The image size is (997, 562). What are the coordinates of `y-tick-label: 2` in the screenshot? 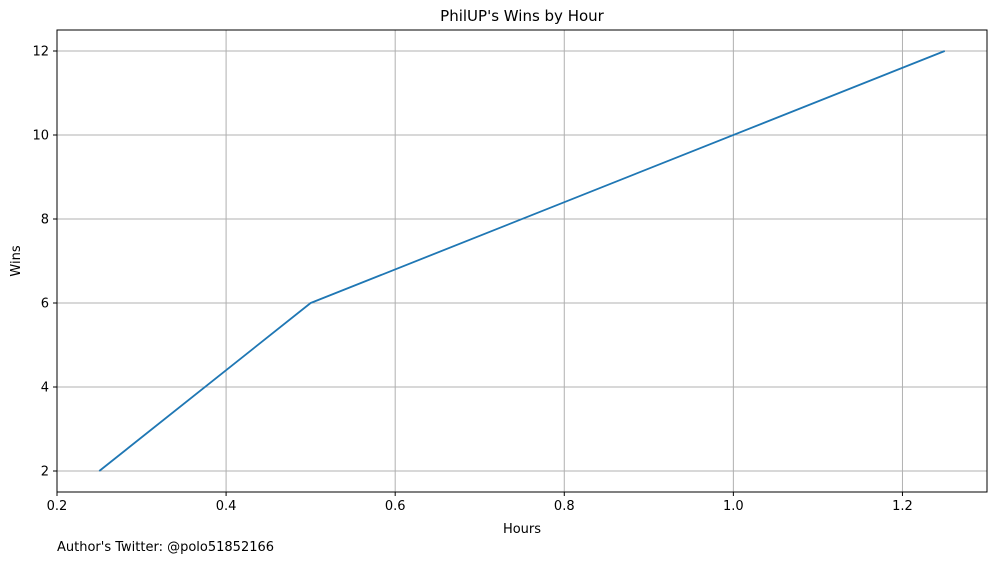 It's located at (45, 472).